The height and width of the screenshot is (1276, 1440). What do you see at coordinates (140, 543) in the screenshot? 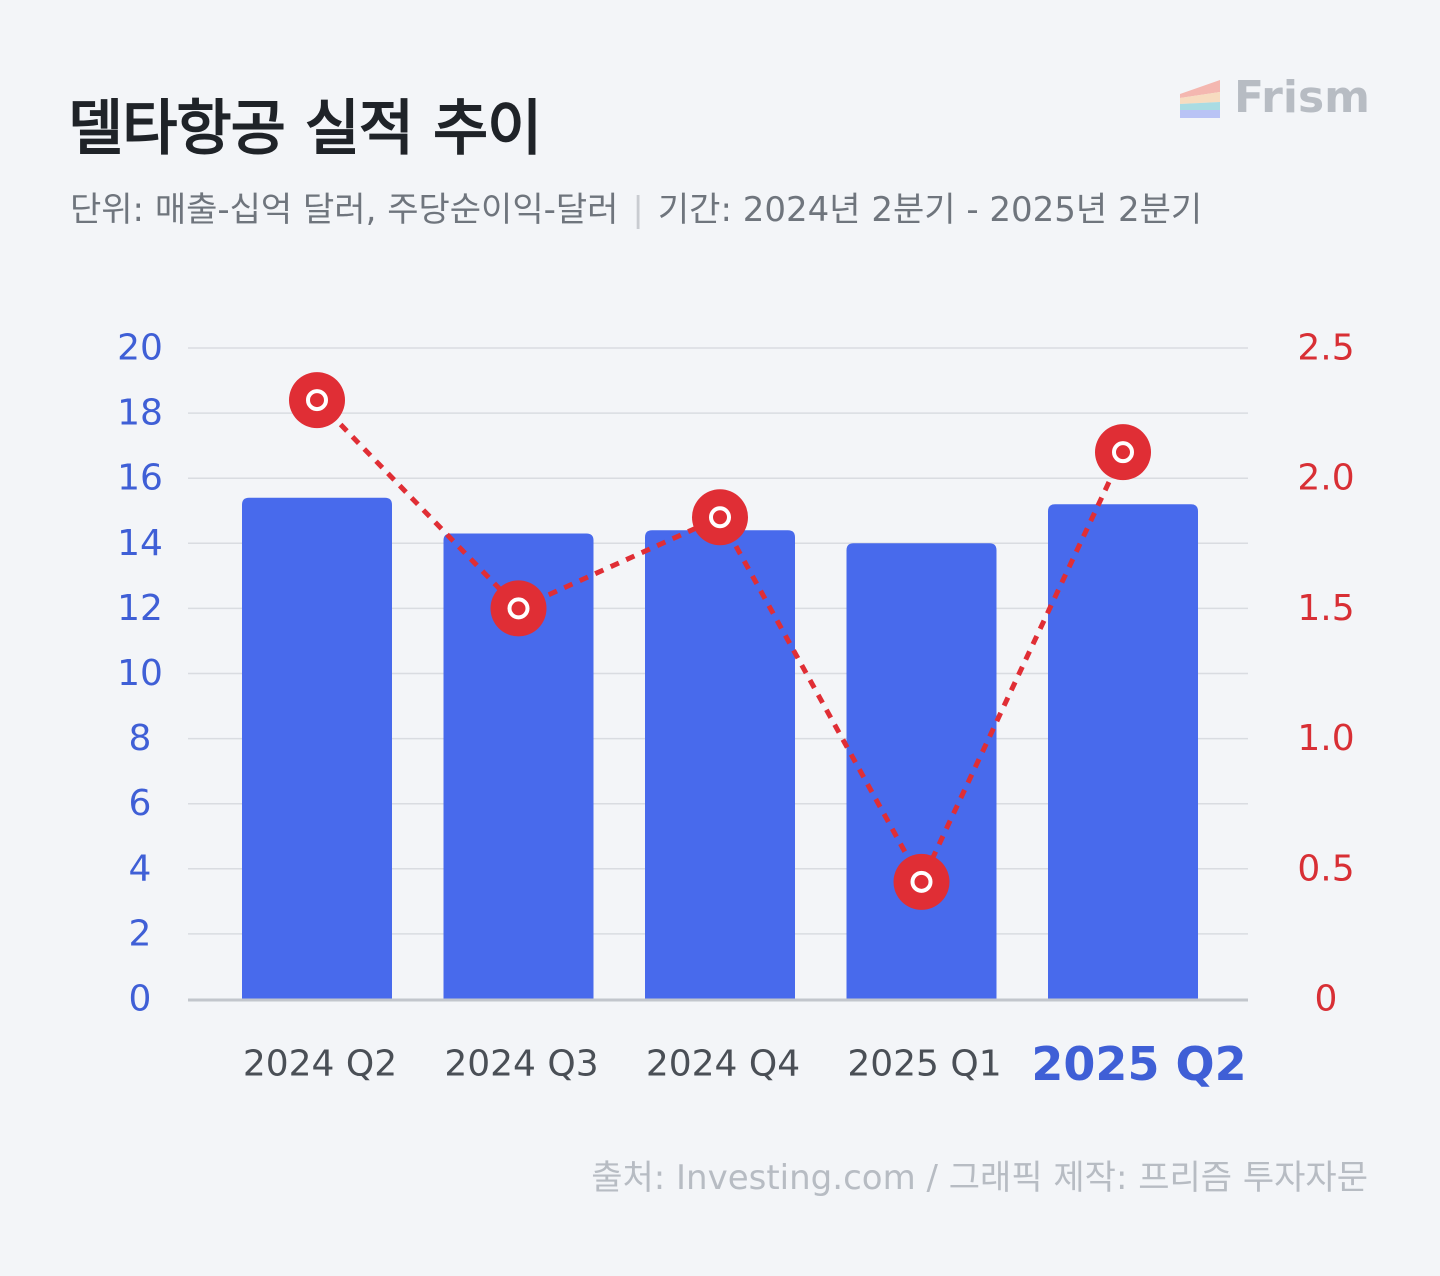
I see `left-axis-tick: 14` at bounding box center [140, 543].